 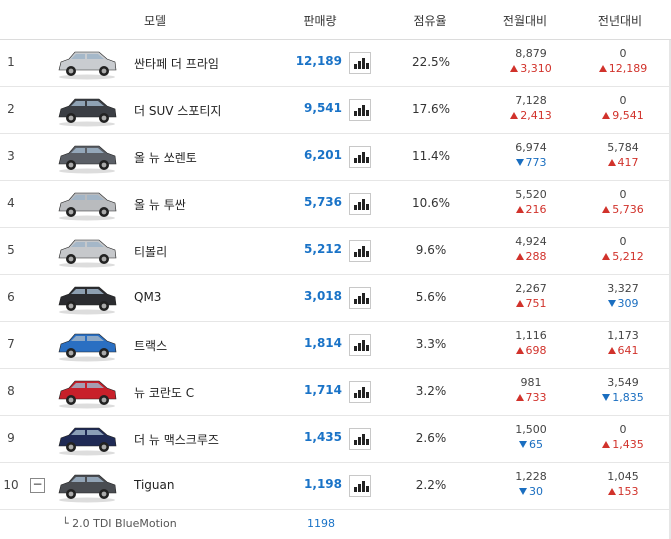 I want to click on sales-count-link: 1,435, so click(x=323, y=437).